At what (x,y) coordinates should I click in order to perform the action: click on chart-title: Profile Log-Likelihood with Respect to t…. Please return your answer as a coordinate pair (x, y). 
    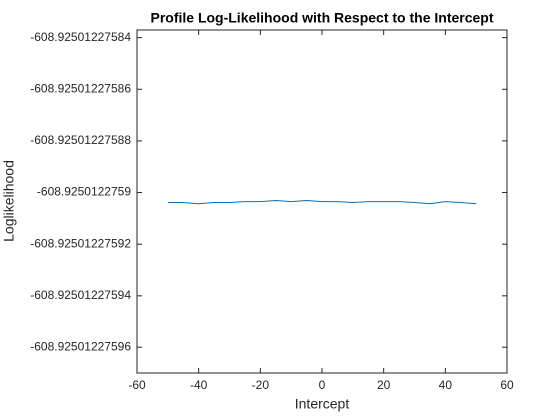
    Looking at the image, I should click on (321, 18).